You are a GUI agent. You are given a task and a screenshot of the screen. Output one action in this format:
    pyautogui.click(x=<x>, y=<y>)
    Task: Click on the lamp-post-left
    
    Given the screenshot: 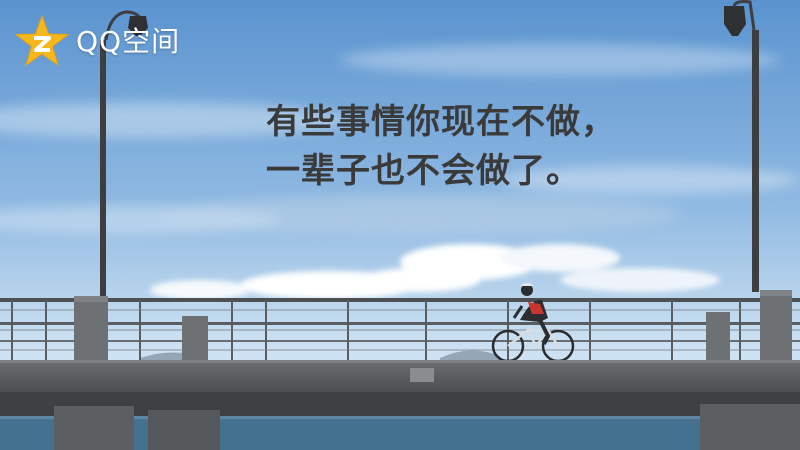 What is the action you would take?
    pyautogui.click(x=124, y=155)
    